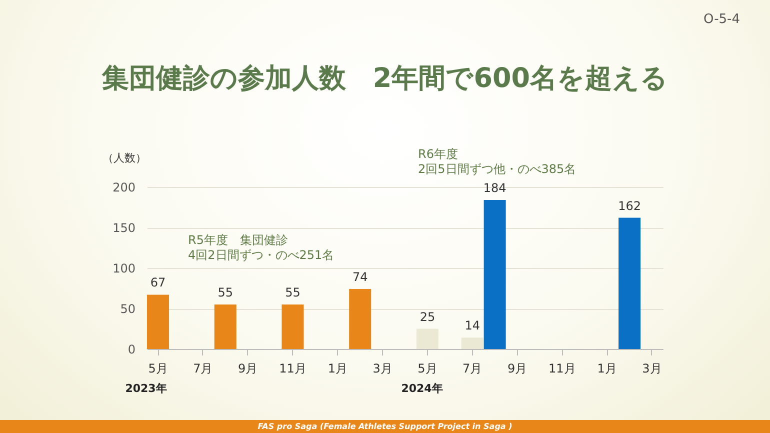 This screenshot has height=433, width=770. What do you see at coordinates (261, 247) in the screenshot?
I see `annotation: R5年度 集団健診 4回2日間ずつ・のべ251名` at bounding box center [261, 247].